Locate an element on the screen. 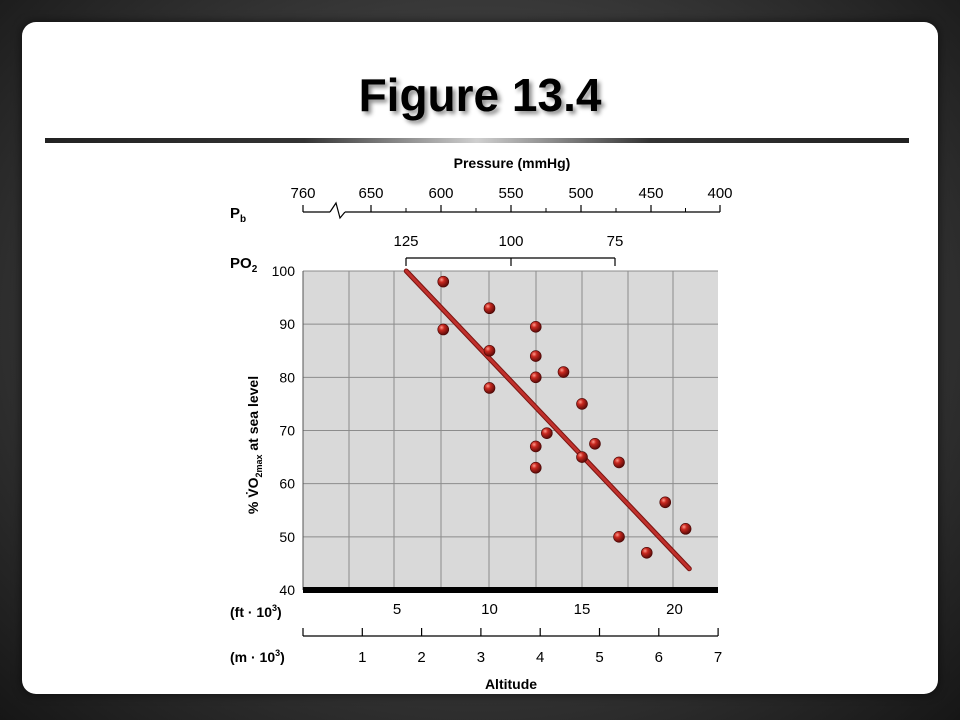 The width and height of the screenshot is (960, 720). pb-tick-label: 760 is located at coordinates (302, 193).